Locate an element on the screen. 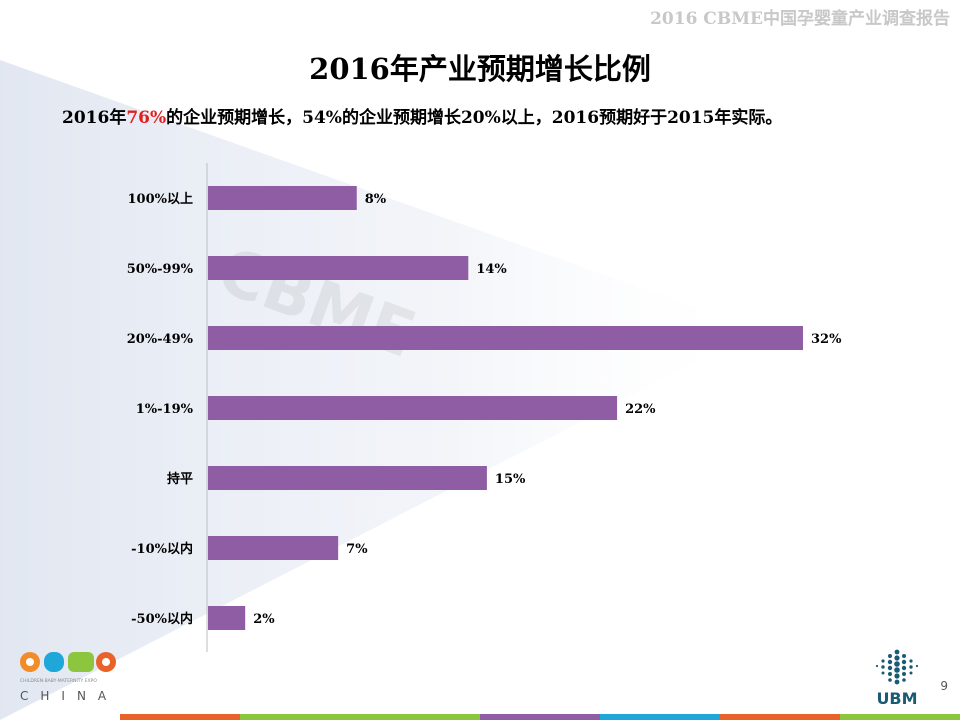  category-label-2: 20%-49% is located at coordinates (160, 339).